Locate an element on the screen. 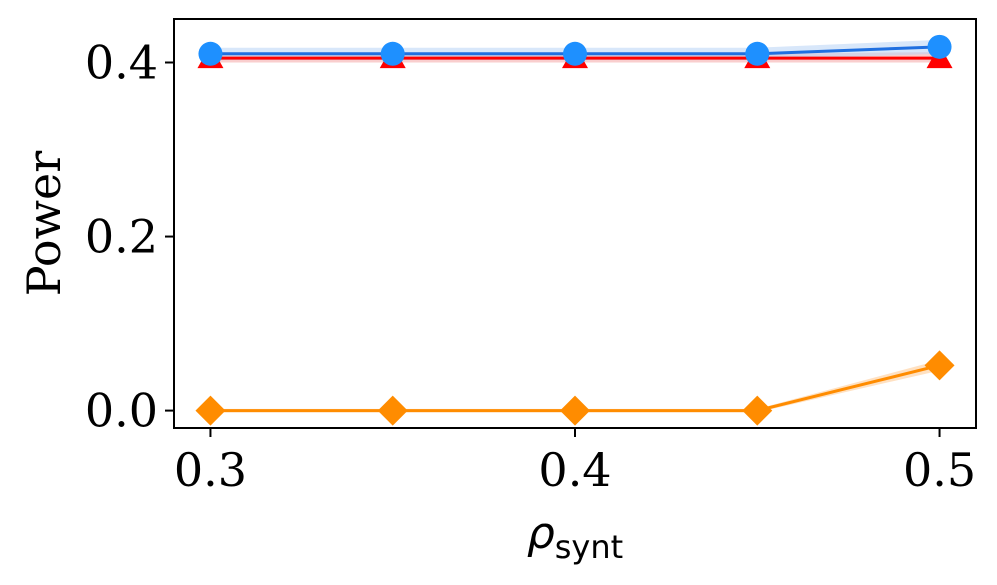  y-tick-label: 0.0 is located at coordinates (121, 411).